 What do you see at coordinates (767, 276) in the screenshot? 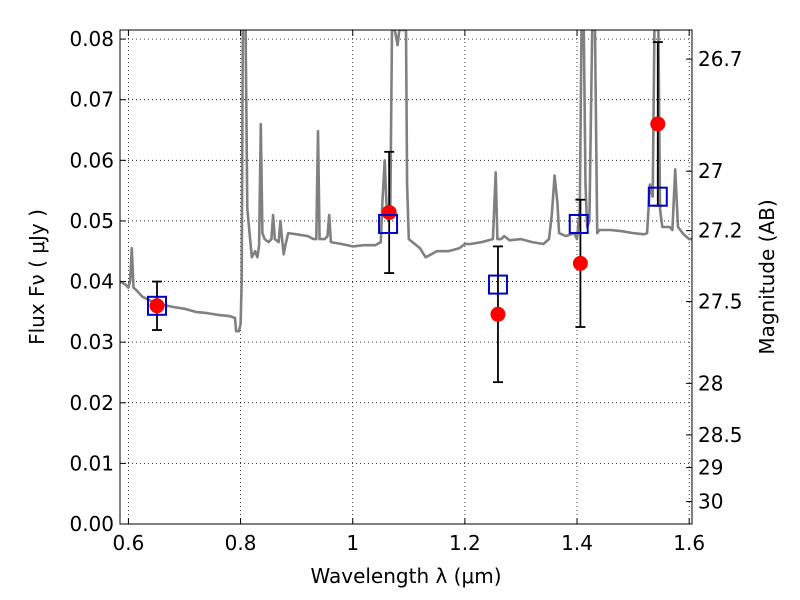
I see `y2-axis-title: Magnitude (AB)` at bounding box center [767, 276].